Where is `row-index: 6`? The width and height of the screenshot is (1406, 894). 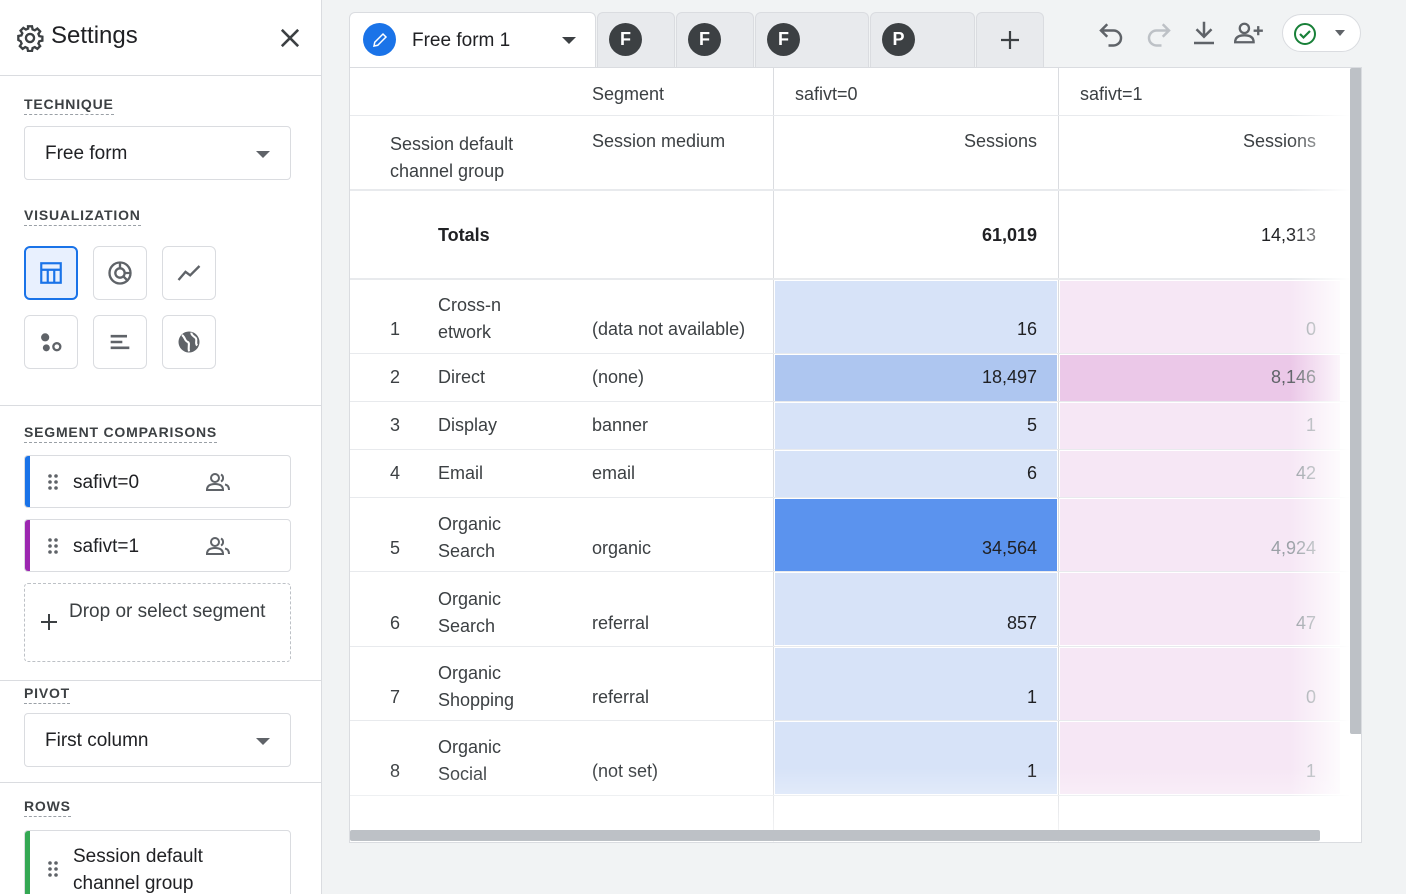
row-index: 6 is located at coordinates (395, 623).